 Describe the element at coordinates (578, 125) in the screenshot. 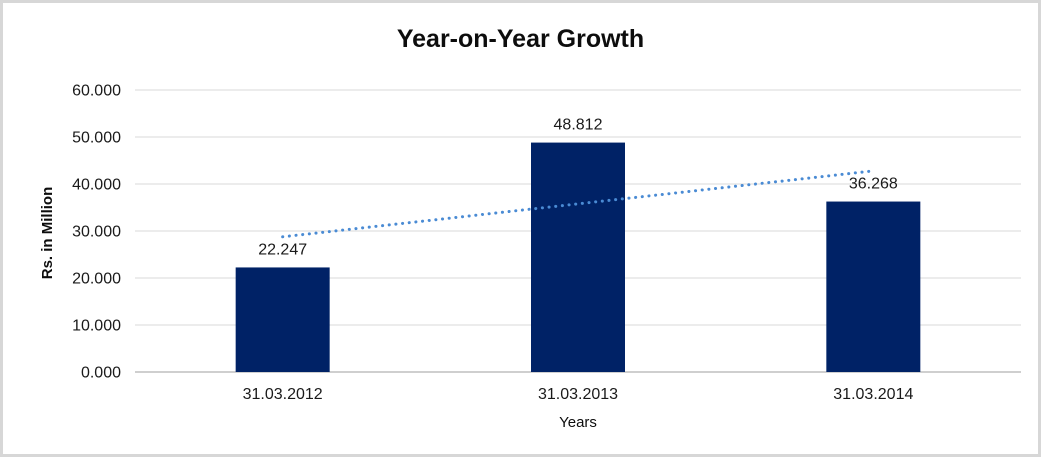

I see `bar-data-label: 48.812` at that location.